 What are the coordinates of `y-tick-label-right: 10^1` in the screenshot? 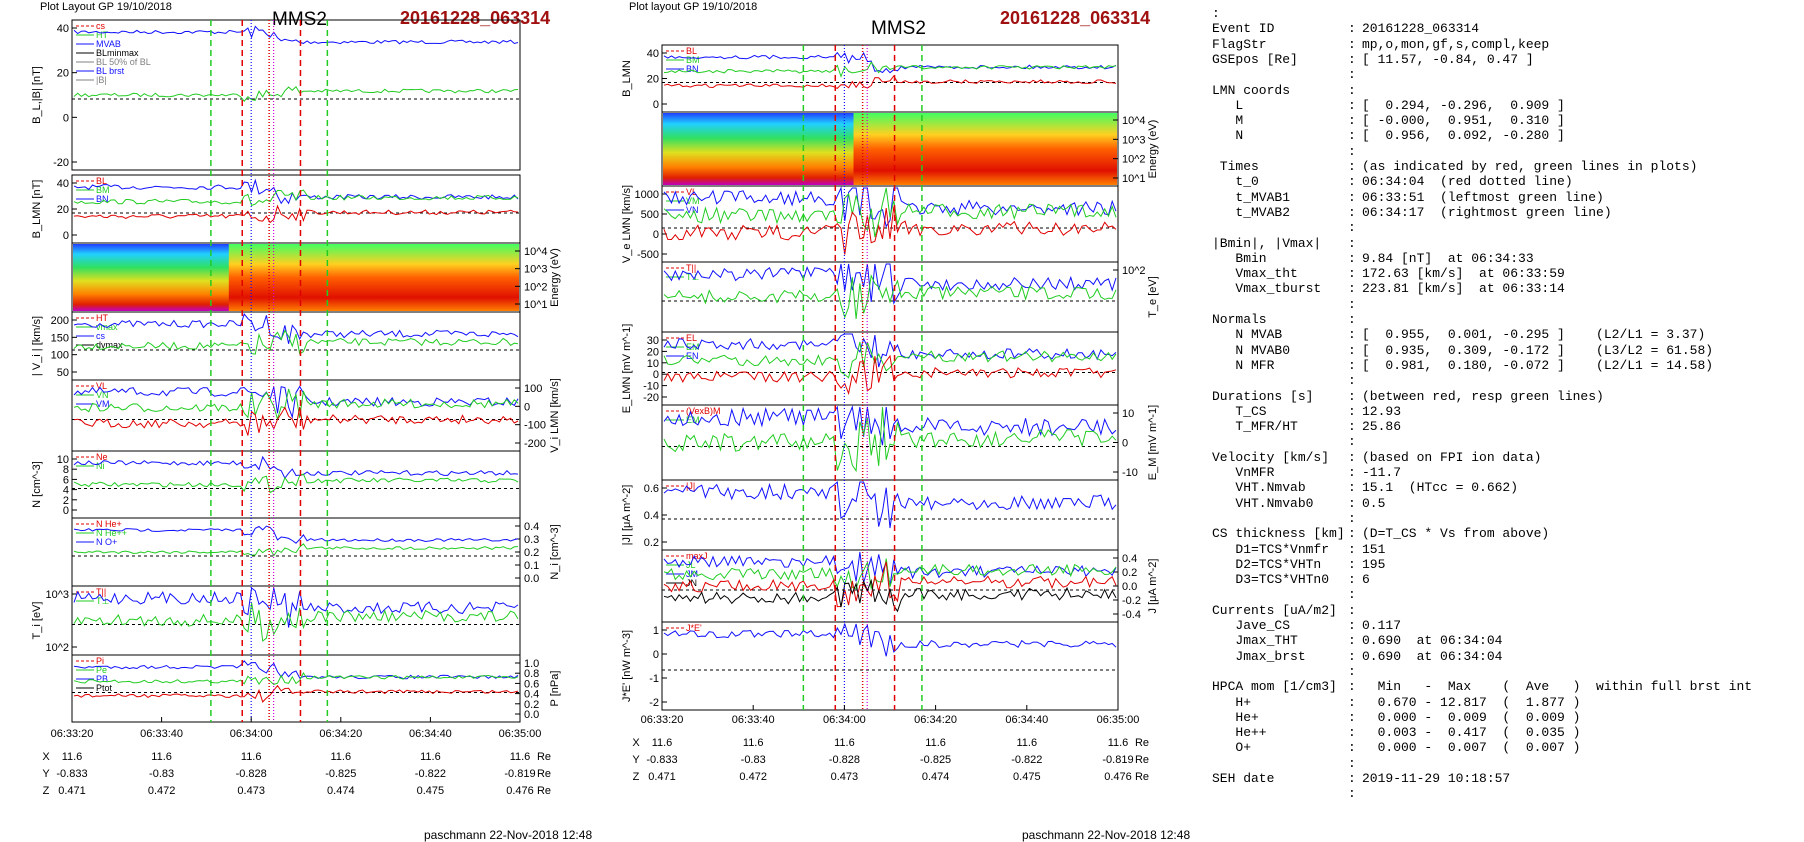 It's located at (536, 305).